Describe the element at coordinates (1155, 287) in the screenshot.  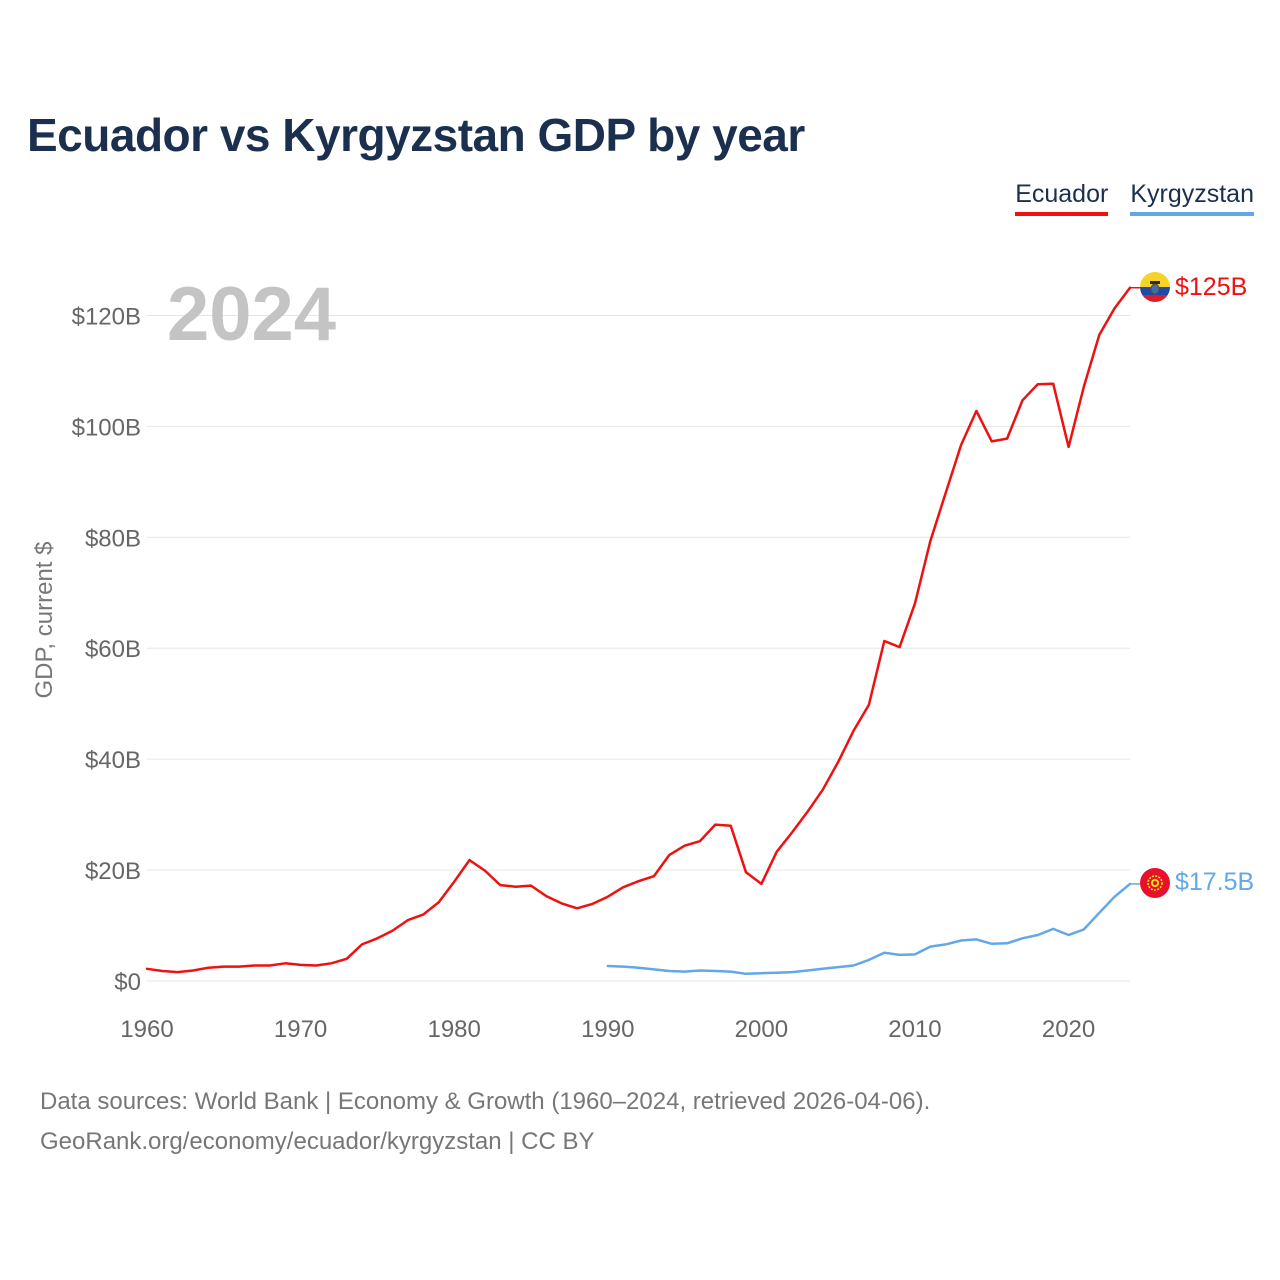
I see `flag-ecuador-icon` at that location.